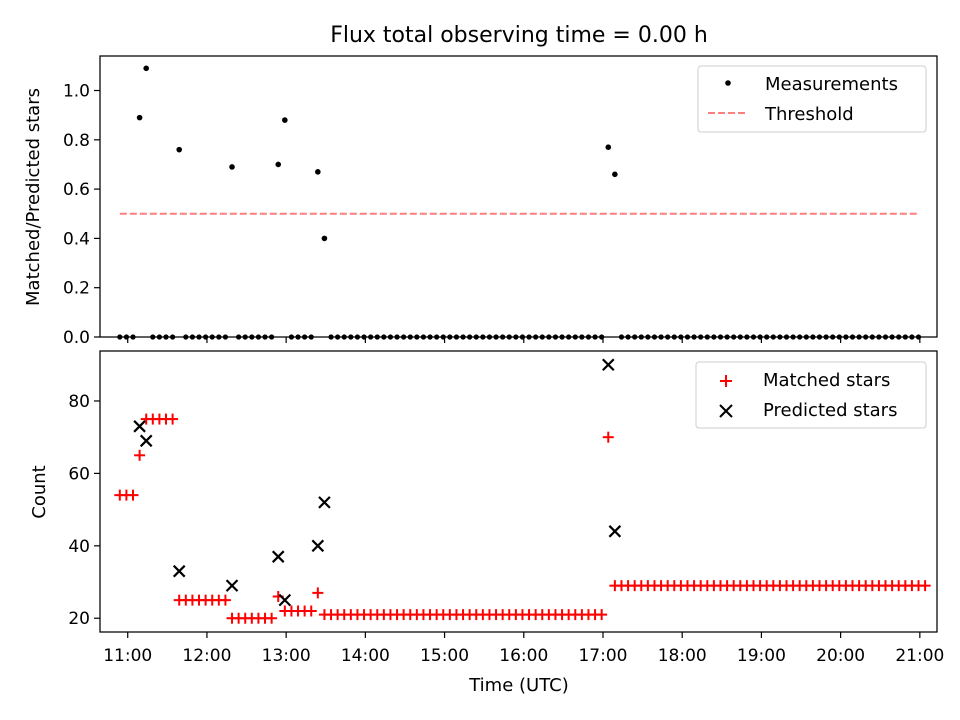 This screenshot has height=720, width=960. Describe the element at coordinates (33, 197) in the screenshot. I see `top-y-axis-label: Matched/Predicted stars` at that location.